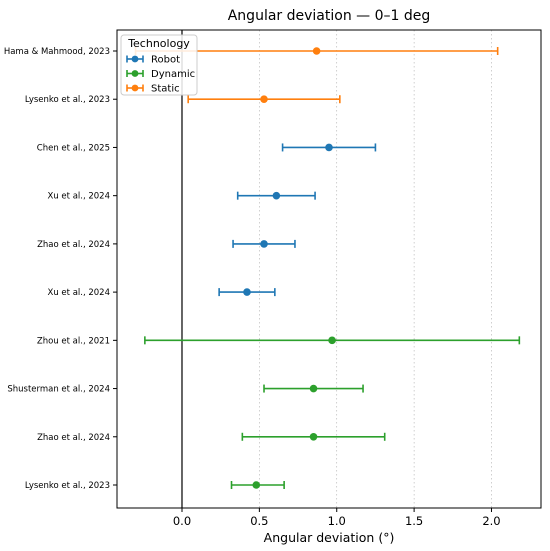 This screenshot has width=550, height=551. Describe the element at coordinates (337, 521) in the screenshot. I see `x-tick-label: 1.0` at that location.